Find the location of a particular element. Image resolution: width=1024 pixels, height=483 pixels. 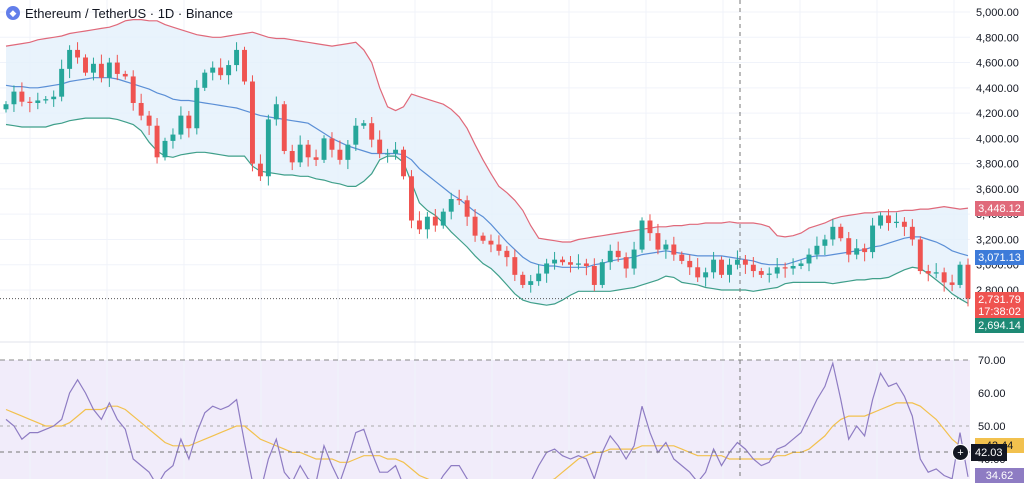

rsi-tick-label: 60.00 is located at coordinates (992, 394).